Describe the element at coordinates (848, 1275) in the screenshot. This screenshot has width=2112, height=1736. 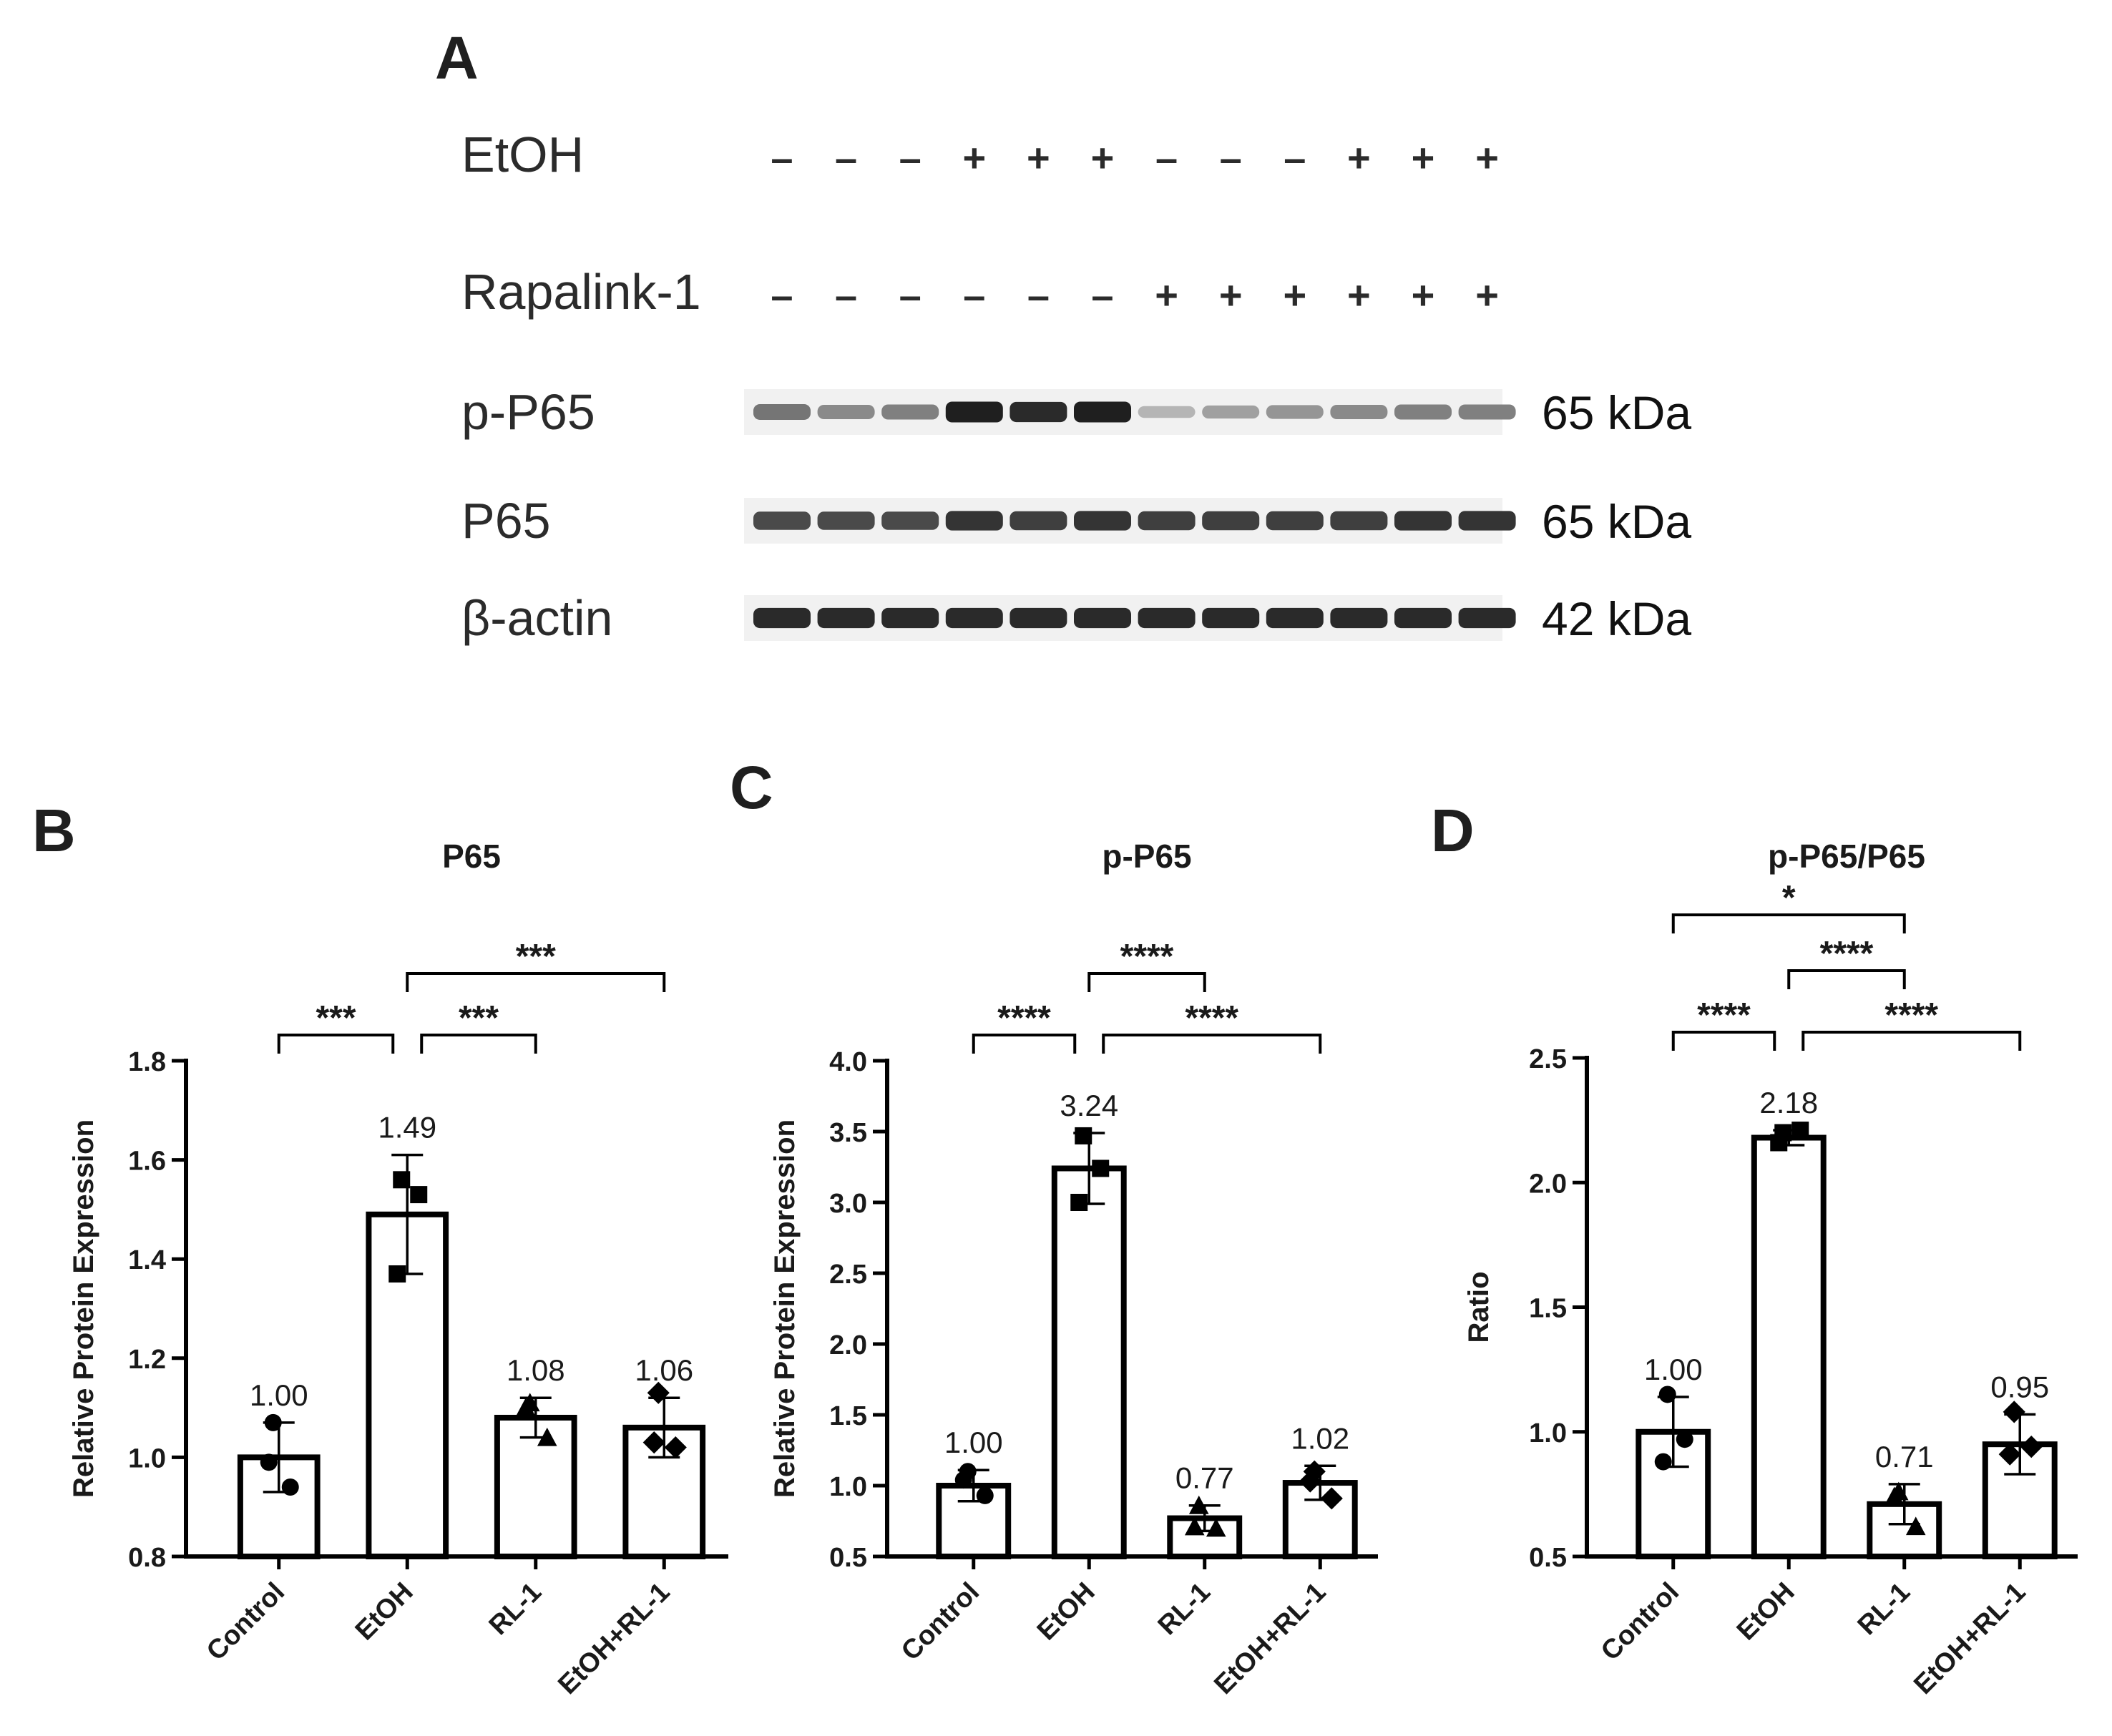
I see `y-tick-label: 2.5` at that location.